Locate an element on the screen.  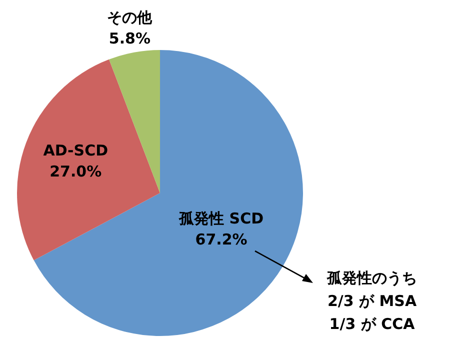
data-label: 67.2% is located at coordinates (221, 239).